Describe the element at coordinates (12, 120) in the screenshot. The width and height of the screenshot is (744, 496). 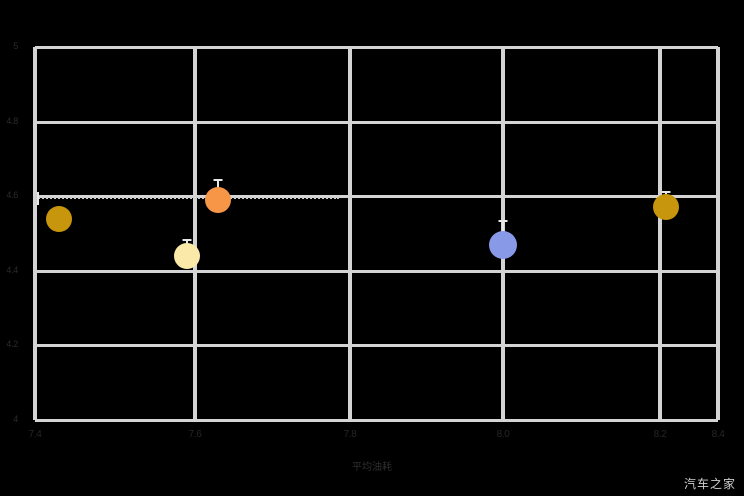
I see `y-tick-label: 4.8` at that location.